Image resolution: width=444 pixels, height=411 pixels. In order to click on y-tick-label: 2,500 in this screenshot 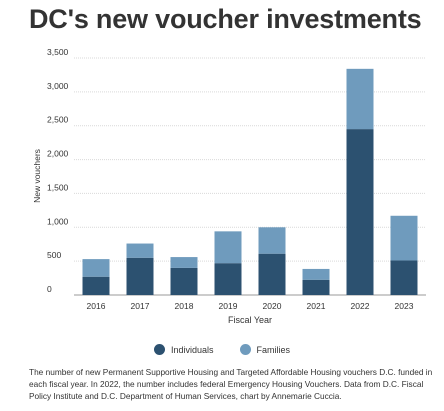, I will do `click(58, 120)`.